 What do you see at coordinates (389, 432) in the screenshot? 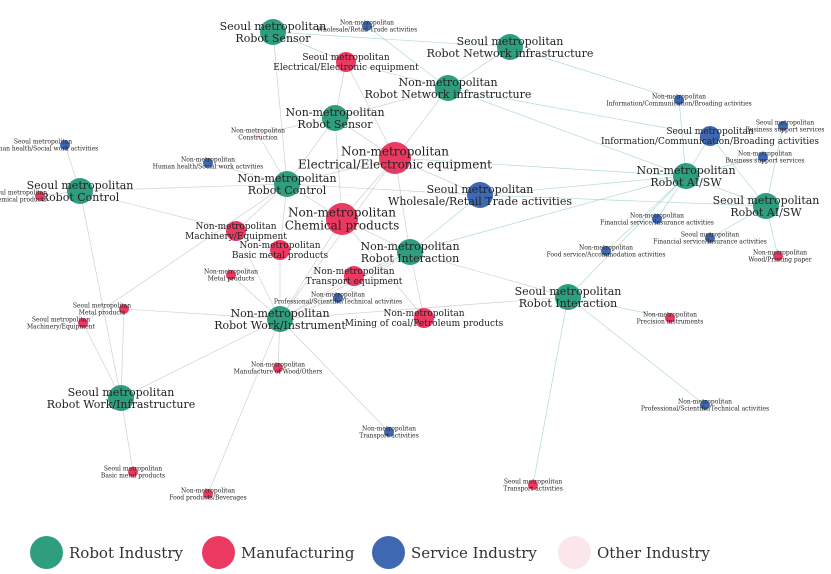
I see `node-circle-nmr_transport_act` at bounding box center [389, 432].